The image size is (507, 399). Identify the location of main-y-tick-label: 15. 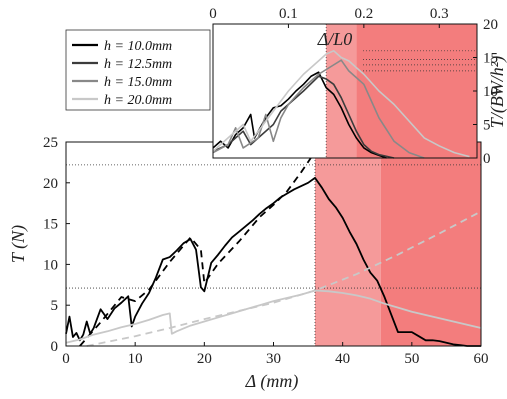
(50, 225).